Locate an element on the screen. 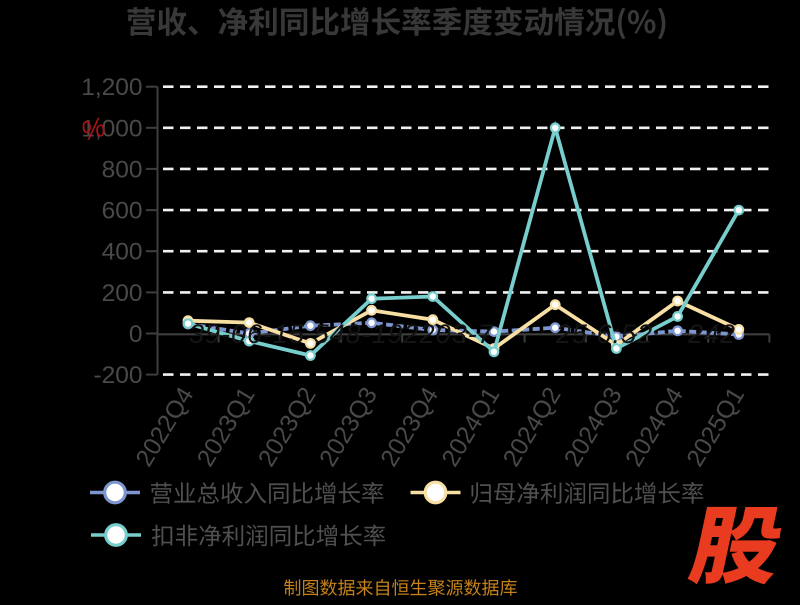  svg-text: 600 is located at coordinates (122, 211).